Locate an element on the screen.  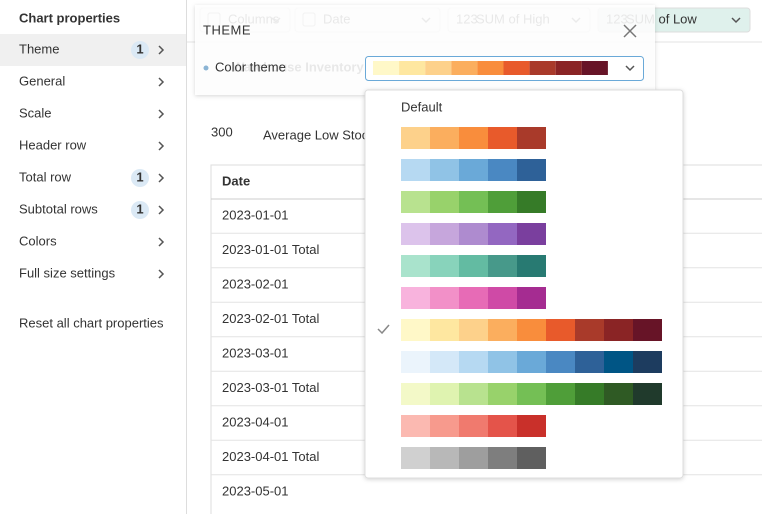
menu-item: Header row is located at coordinates (53, 144).